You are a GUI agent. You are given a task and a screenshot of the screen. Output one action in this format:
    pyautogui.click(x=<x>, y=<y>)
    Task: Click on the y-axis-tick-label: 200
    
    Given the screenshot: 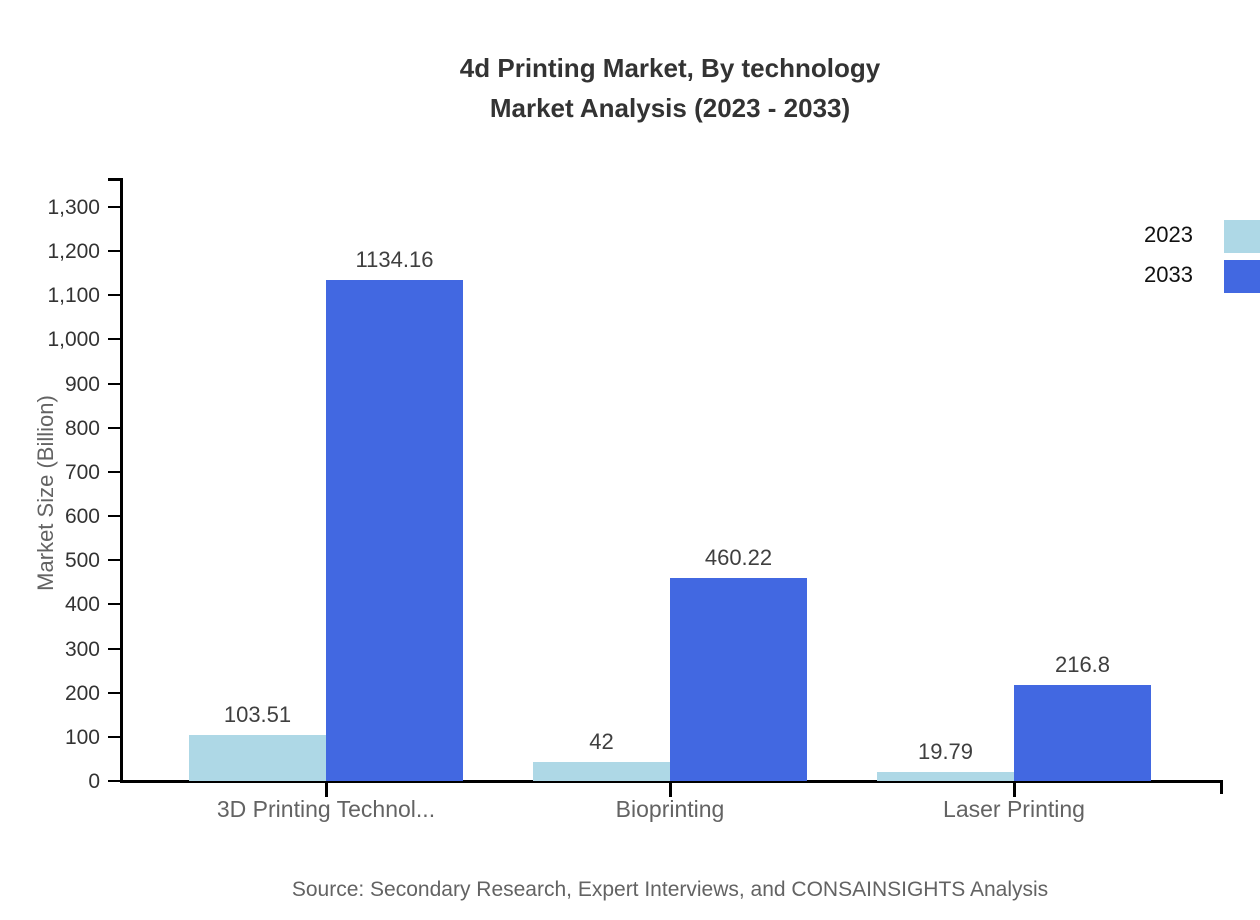 What is the action you would take?
    pyautogui.click(x=82, y=693)
    